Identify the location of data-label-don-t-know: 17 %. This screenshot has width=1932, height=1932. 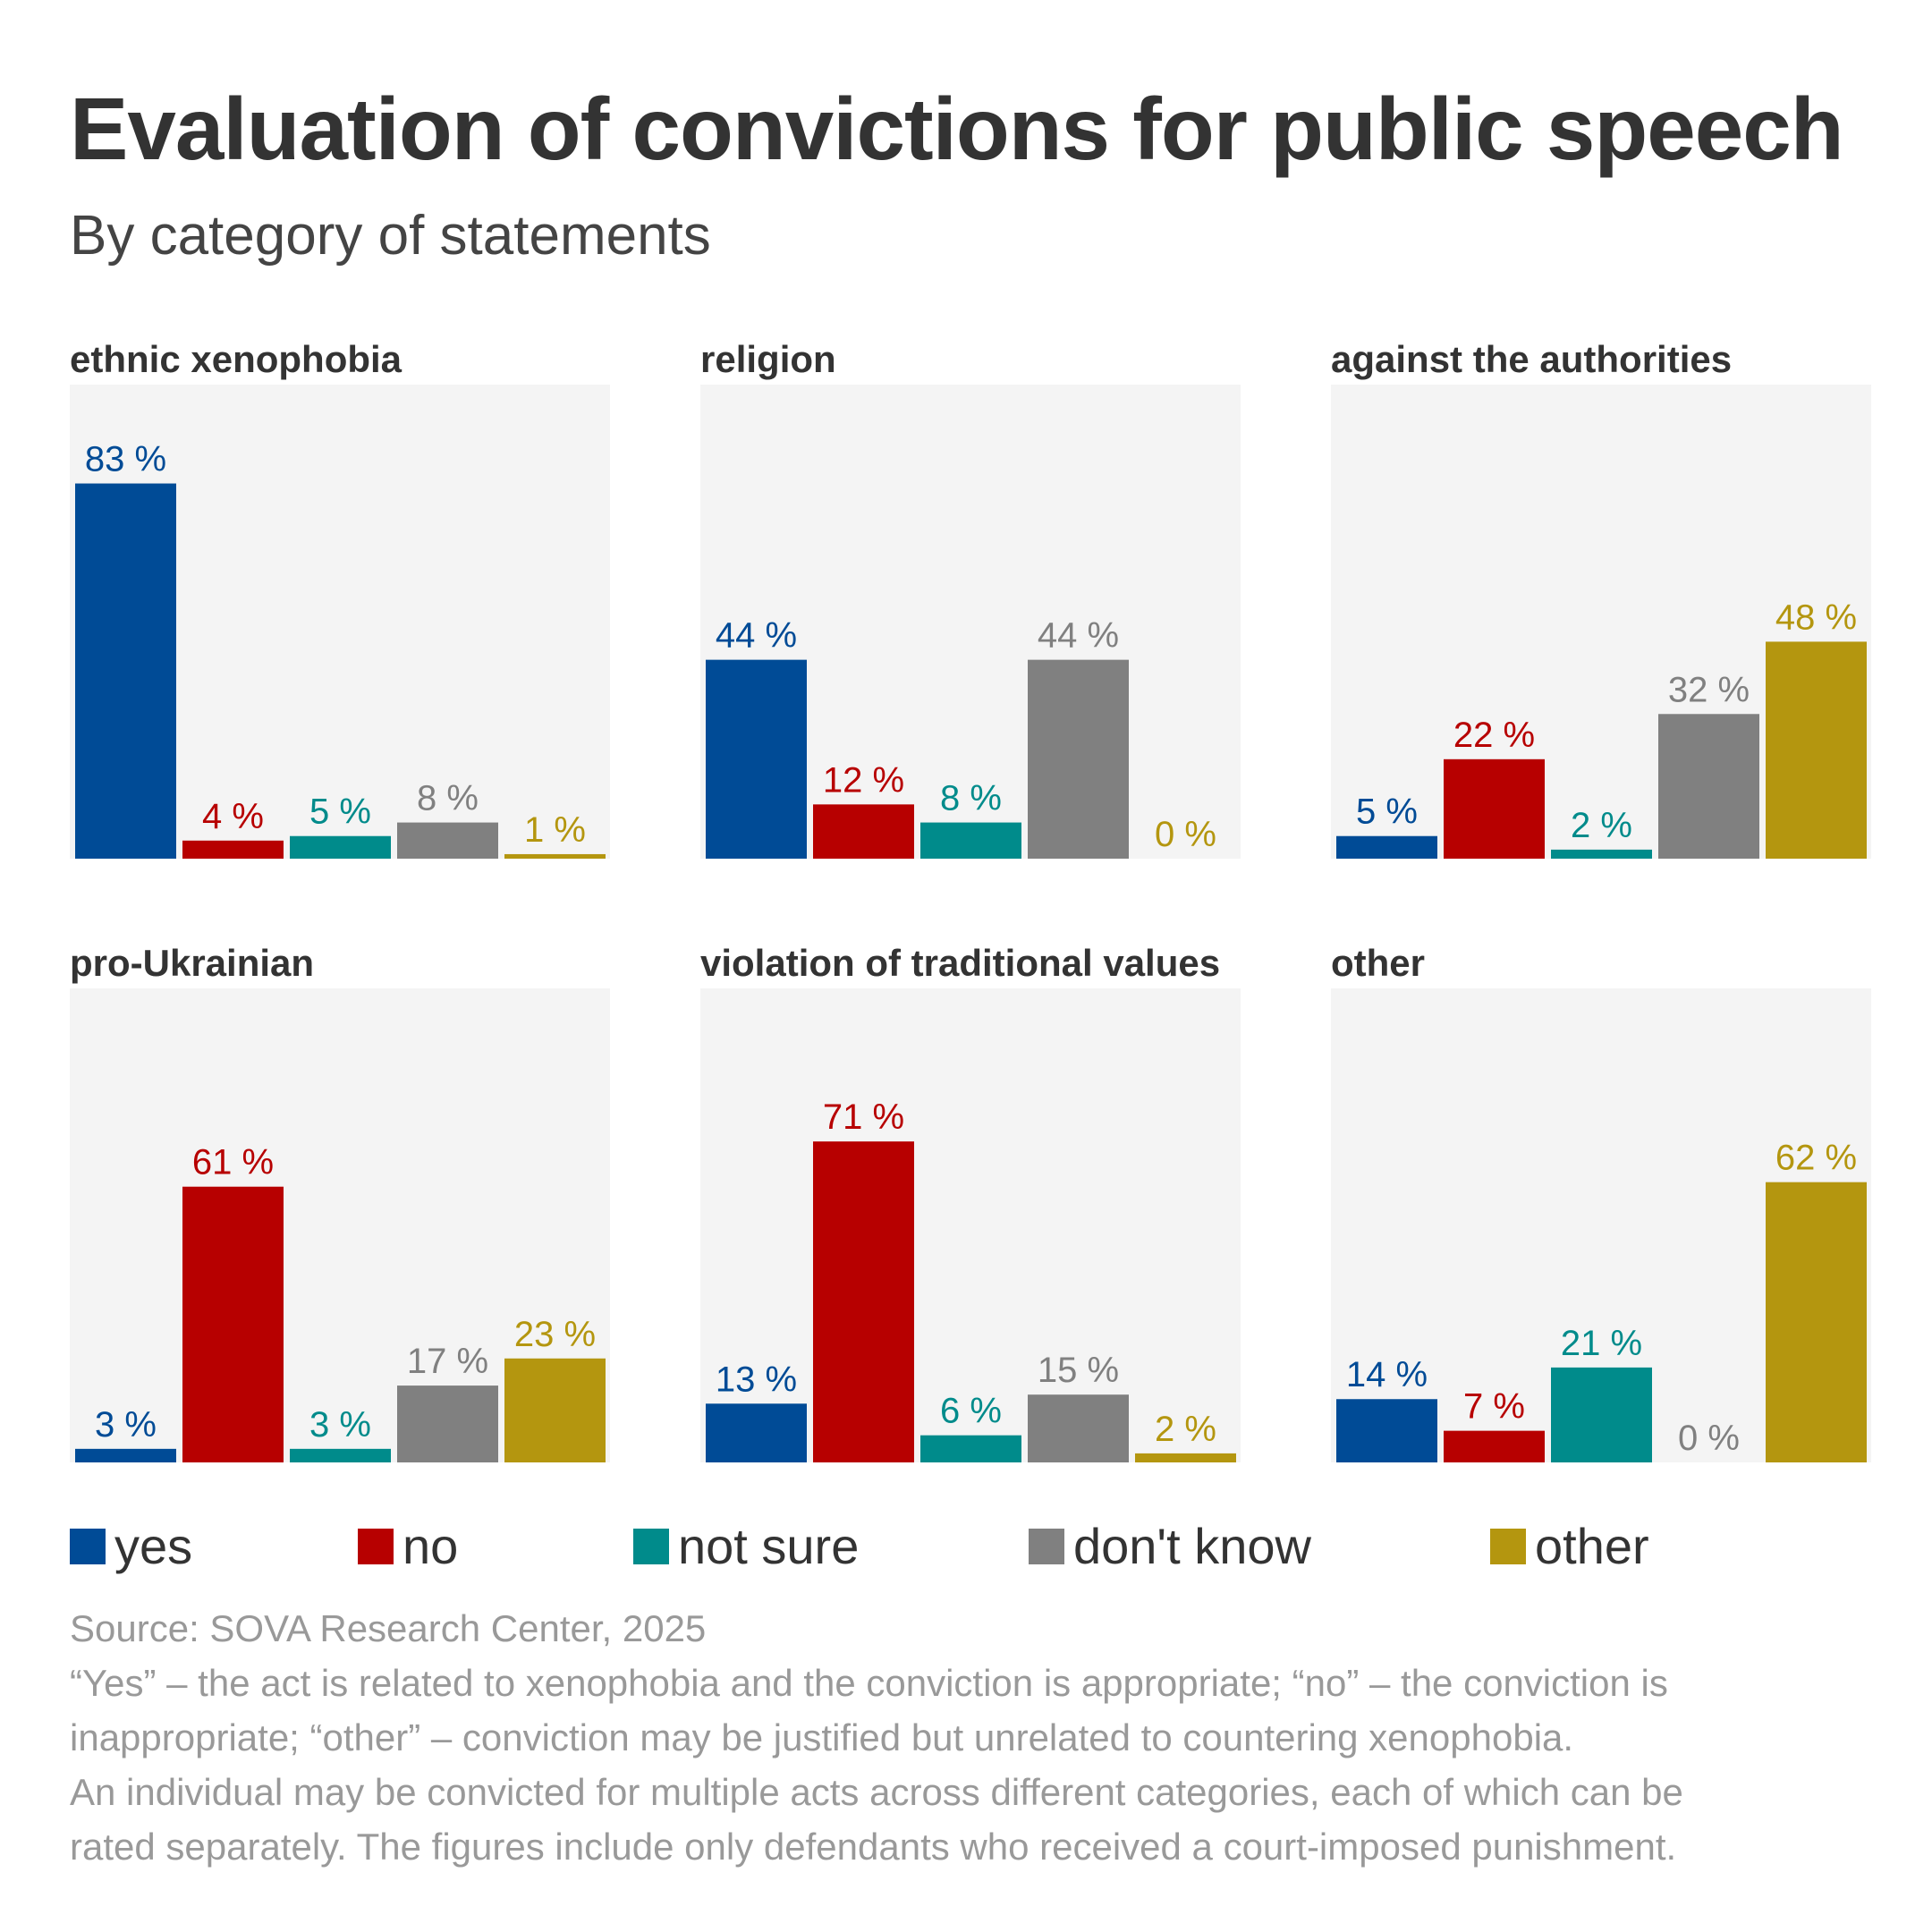
(447, 1361).